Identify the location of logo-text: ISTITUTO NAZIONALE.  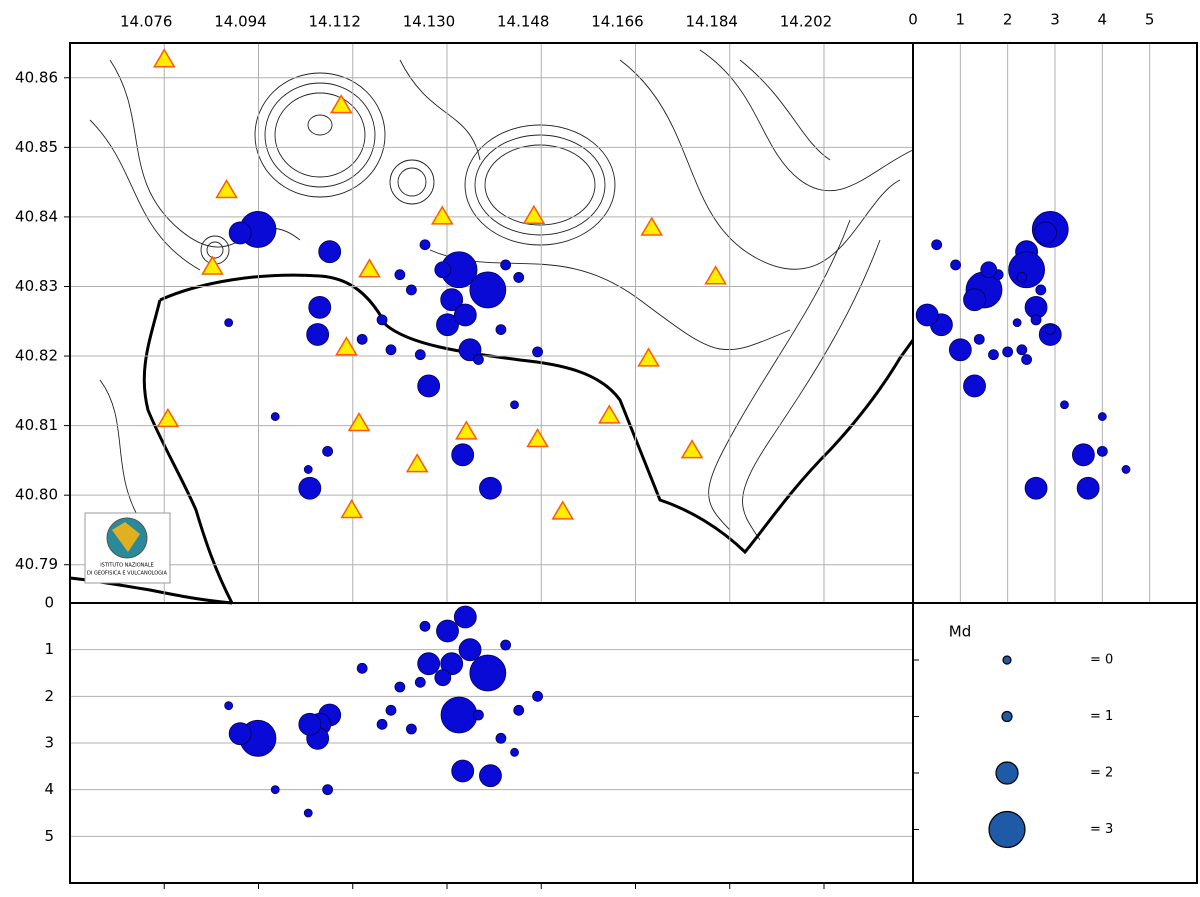
(127, 566).